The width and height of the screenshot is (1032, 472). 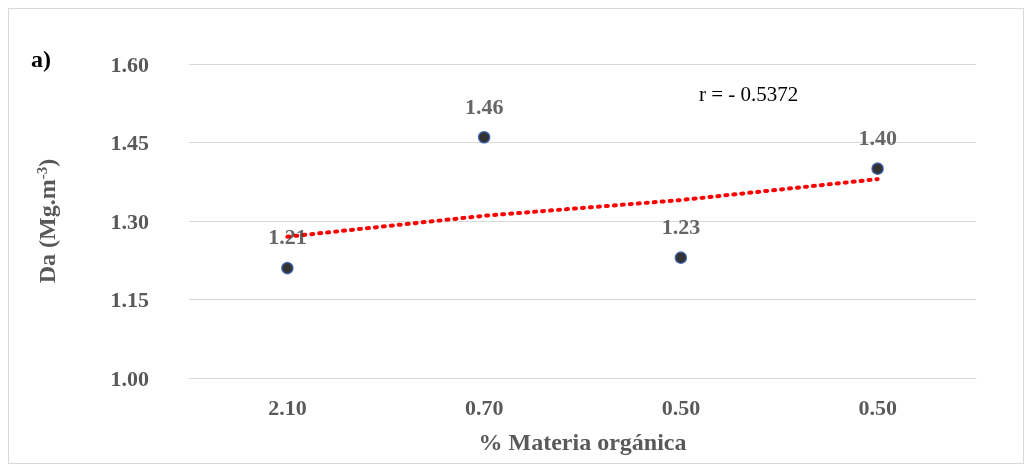 I want to click on y-tick-label: 1.60, so click(x=129, y=64).